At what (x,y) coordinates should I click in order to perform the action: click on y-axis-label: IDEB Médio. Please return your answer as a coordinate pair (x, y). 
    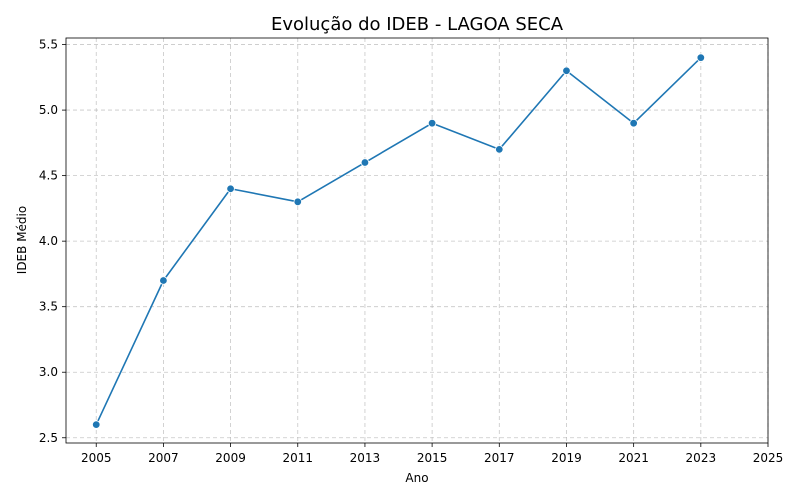
    Looking at the image, I should click on (22, 240).